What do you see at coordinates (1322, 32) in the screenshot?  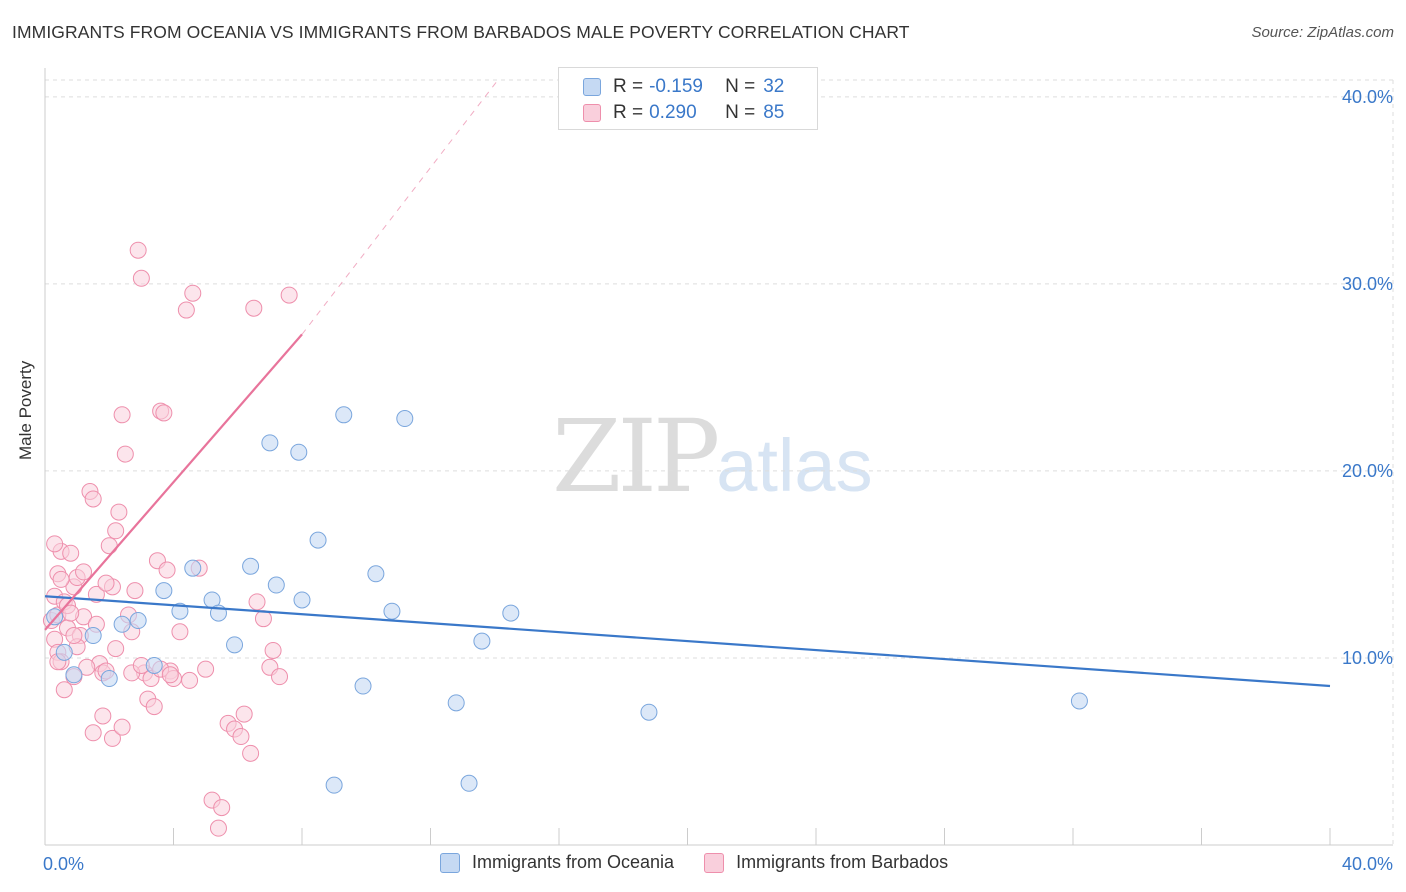 I see `source-credit: Source: ZipAtlas.com` at bounding box center [1322, 32].